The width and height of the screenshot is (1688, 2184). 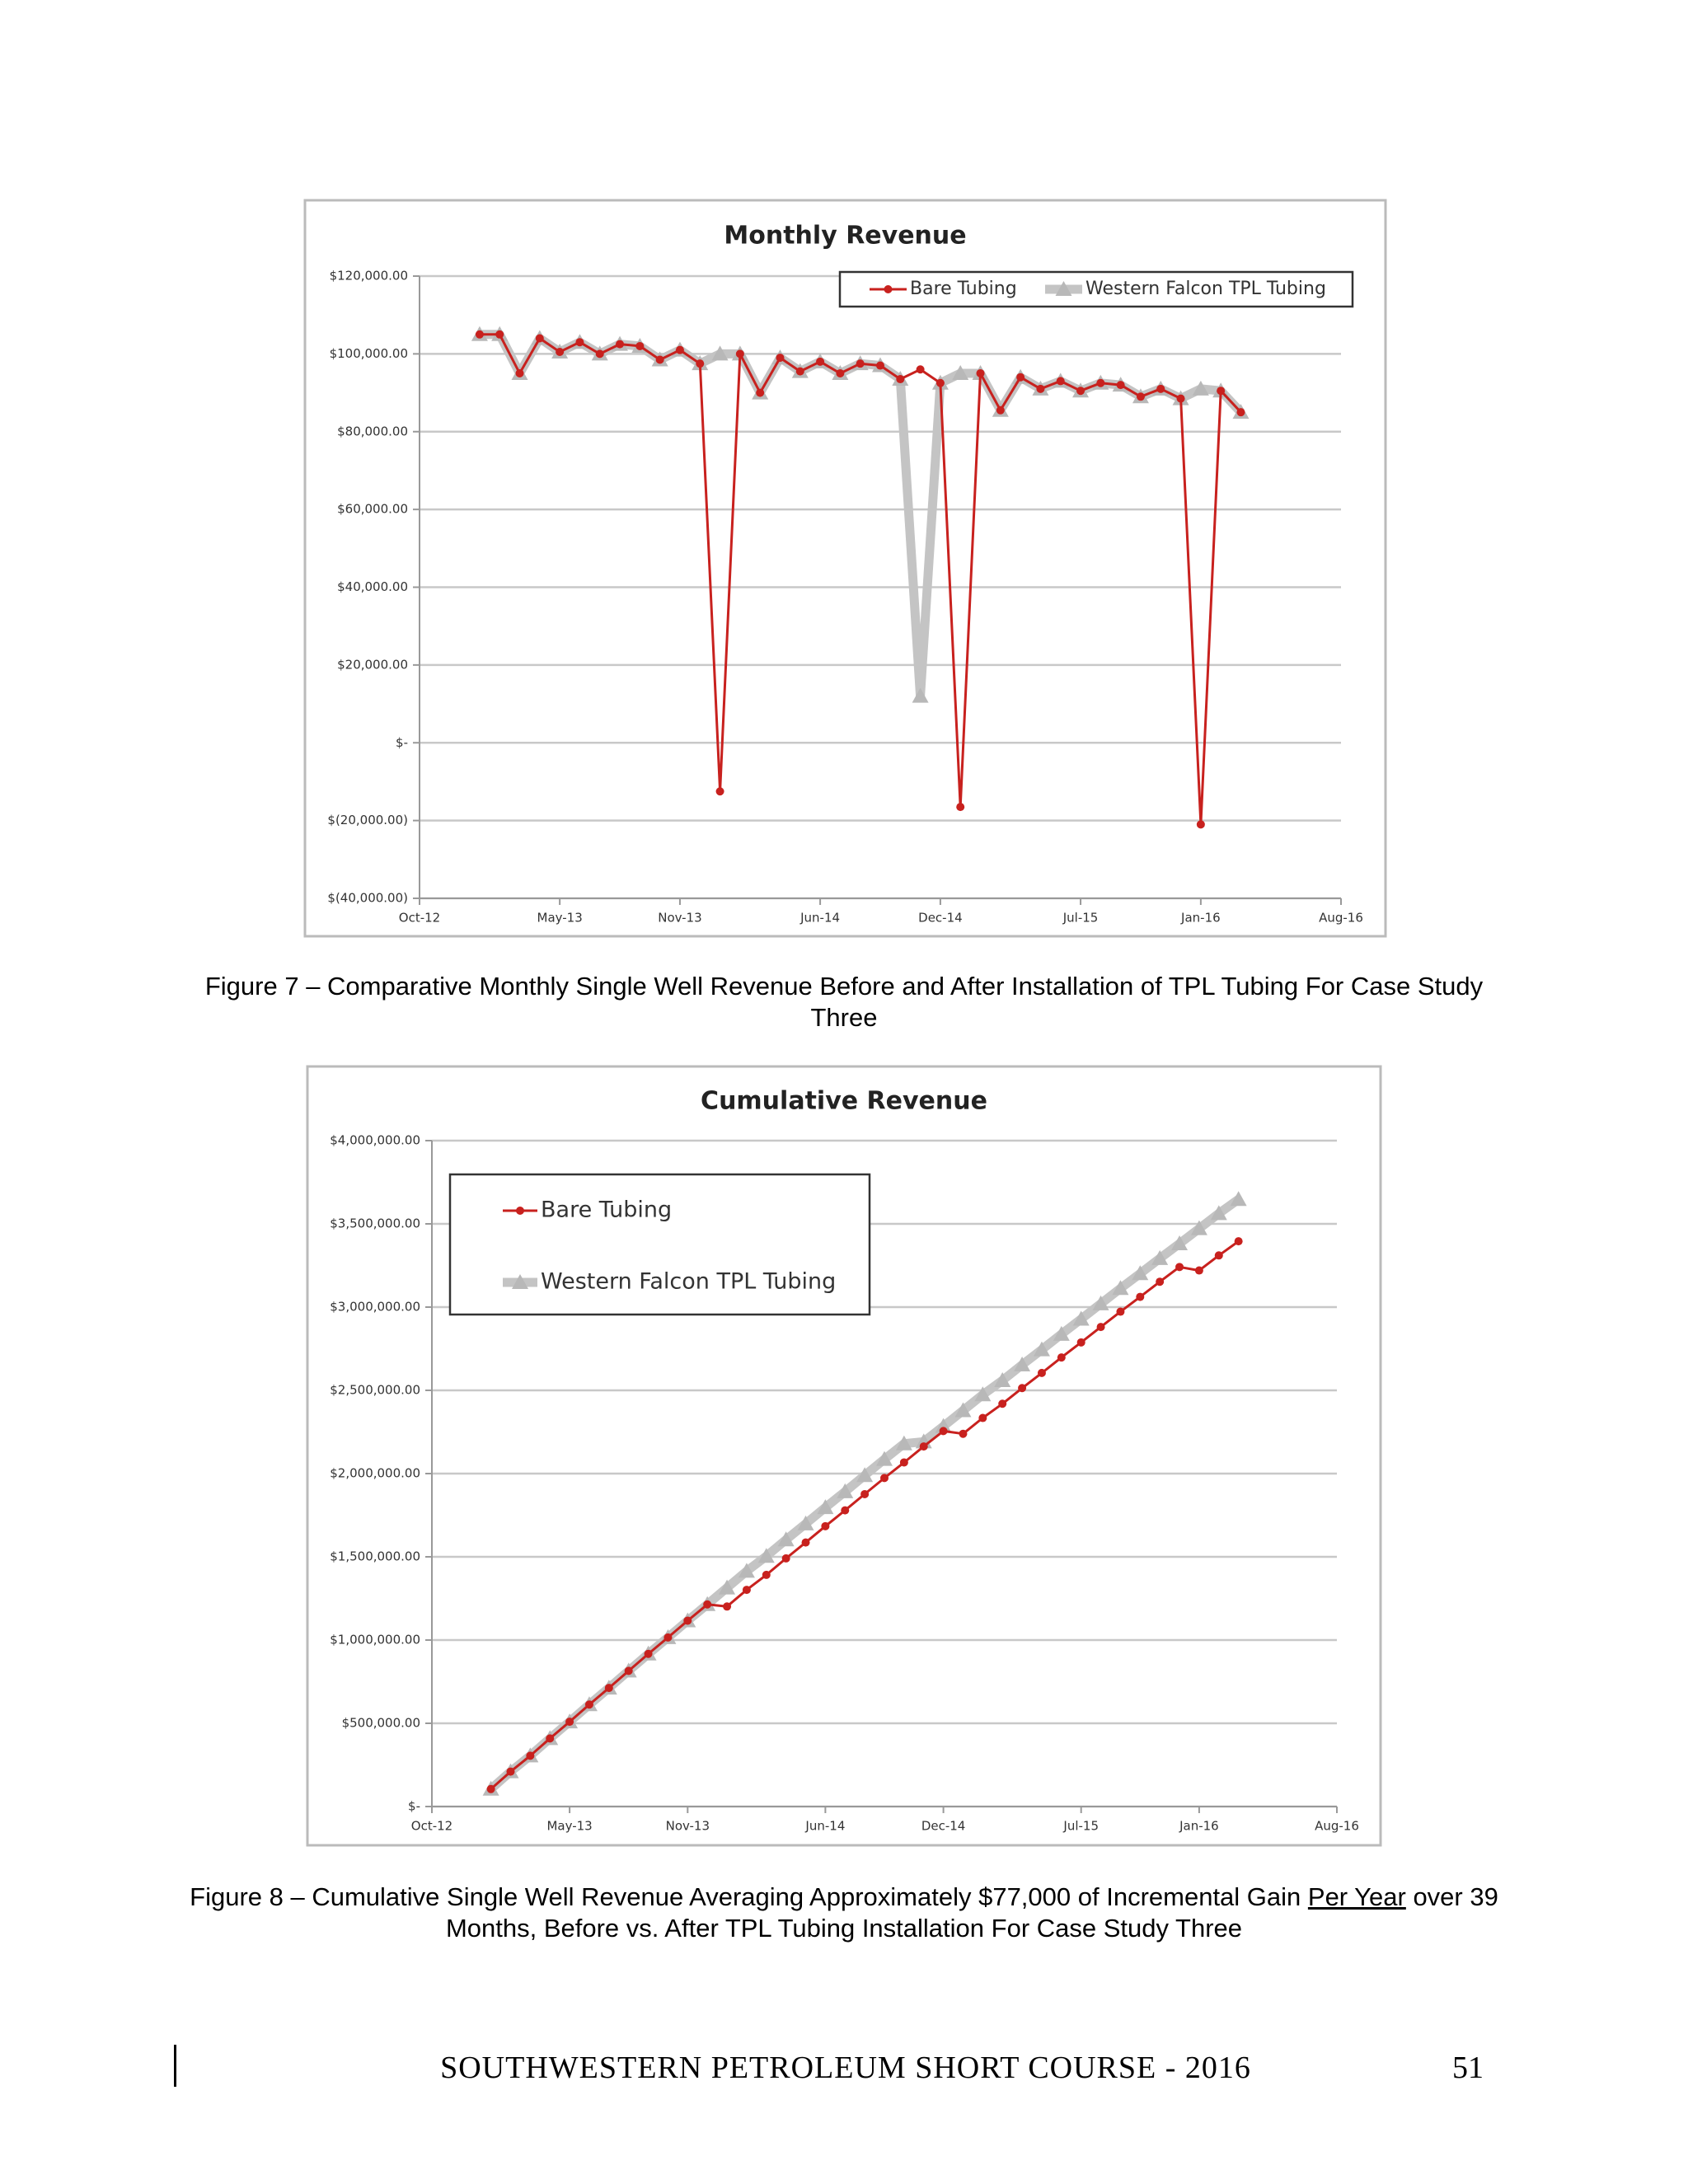 I want to click on y-tick-label: $40,000.00, so click(x=372, y=586).